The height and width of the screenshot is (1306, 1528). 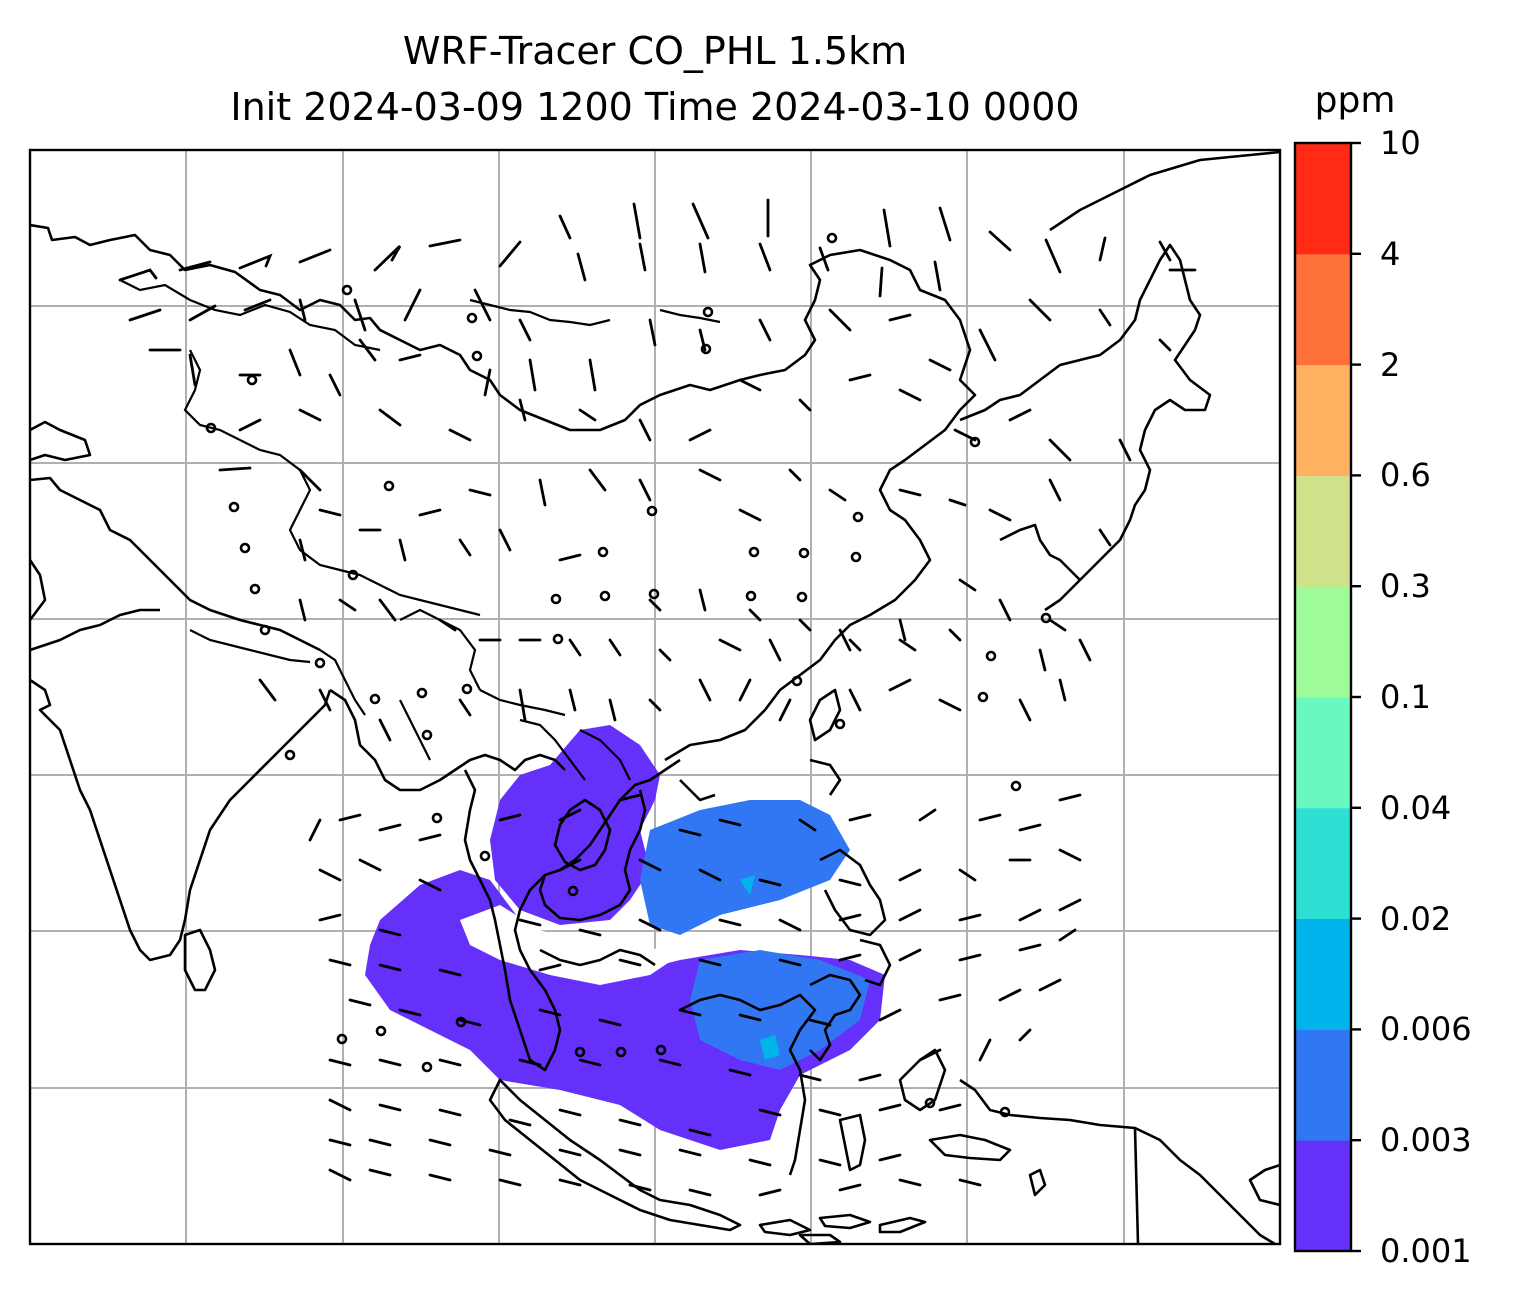 I want to click on colorbar-tick-label: 4, so click(x=1390, y=253).